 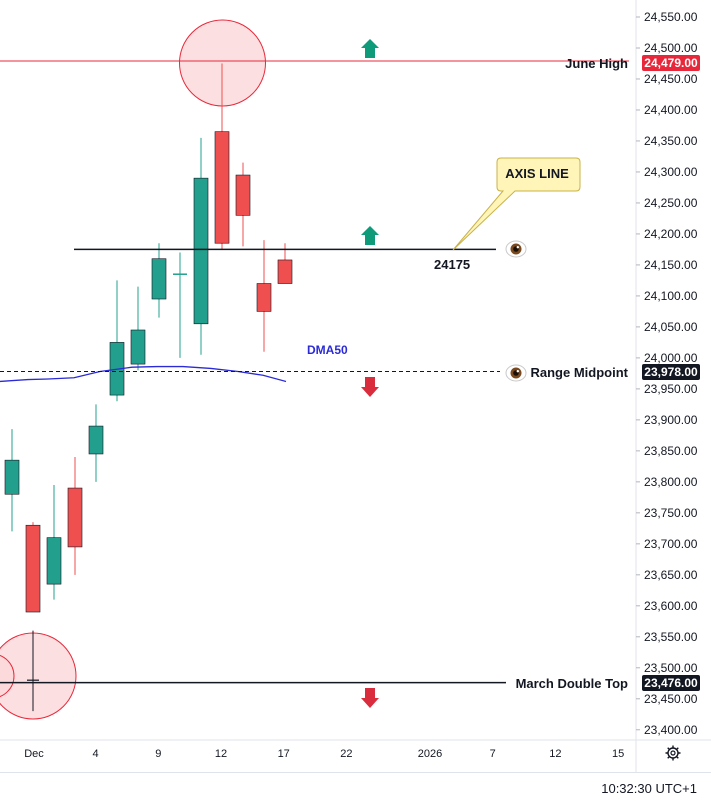 I want to click on time-tick-label: 4, so click(x=96, y=754).